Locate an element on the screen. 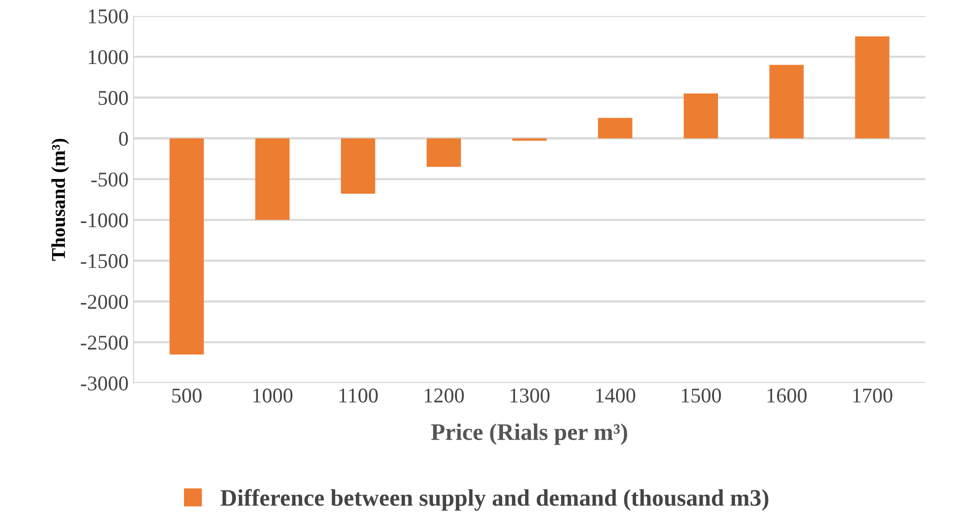  x-tick-label: 1200 is located at coordinates (444, 395).